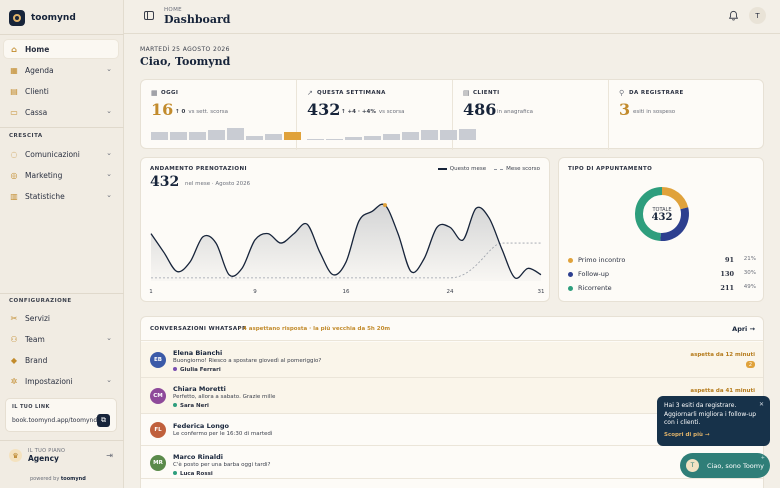 Image resolution: width=780 pixels, height=488 pixels. What do you see at coordinates (729, 260) in the screenshot?
I see `legend-count: 91` at bounding box center [729, 260].